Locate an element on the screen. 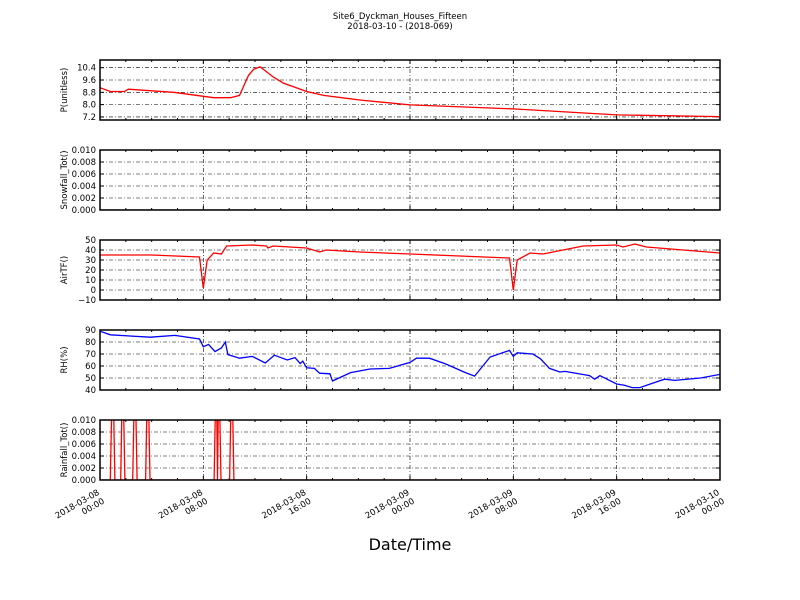  x-axis-label: Date/Time is located at coordinates (410, 544).